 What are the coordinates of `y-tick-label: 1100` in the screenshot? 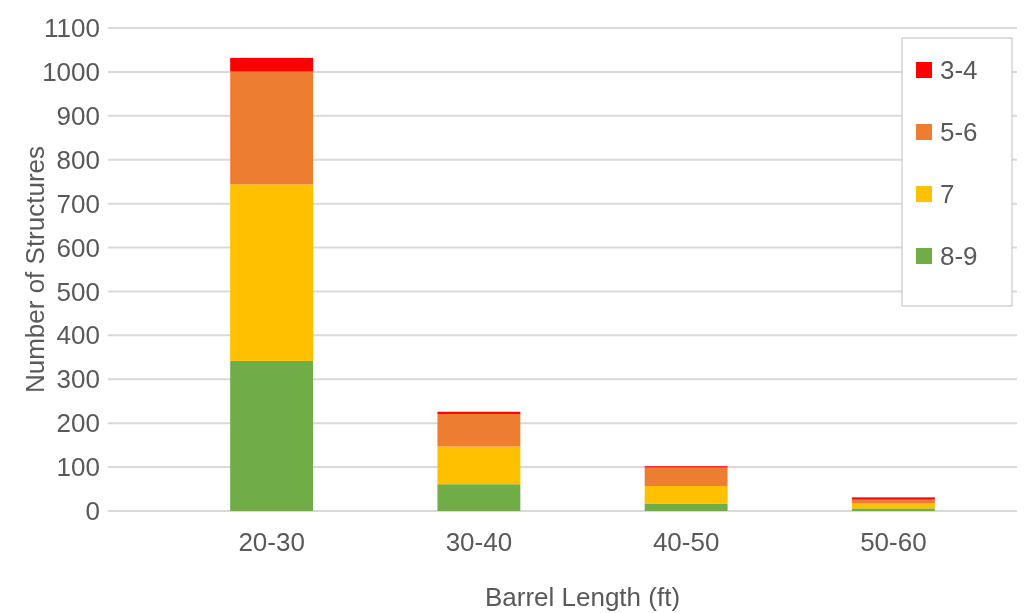 It's located at (72, 28).